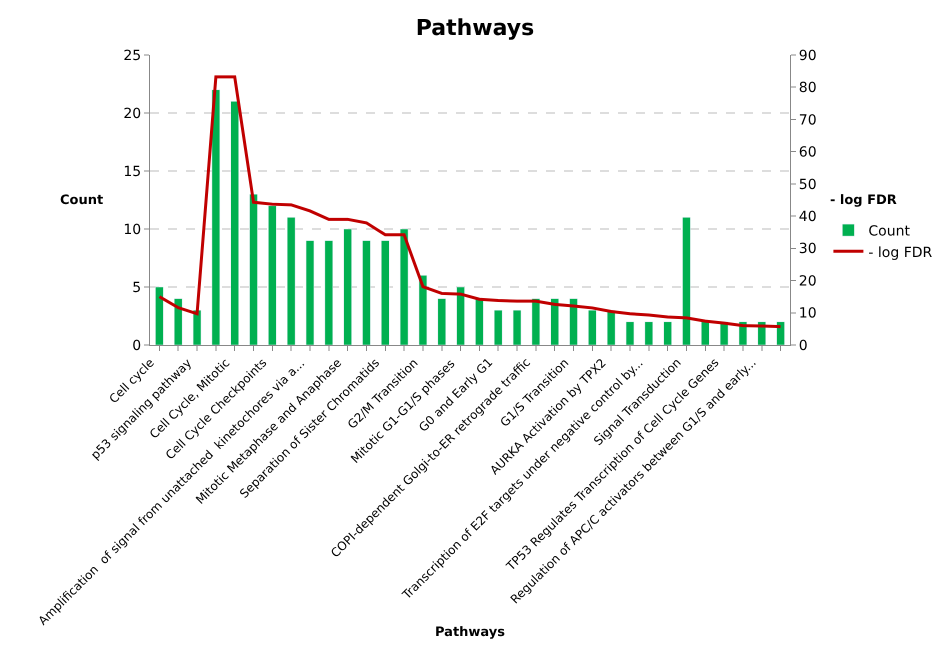 The height and width of the screenshot is (650, 950). I want to click on y-tick-label: 5, so click(137, 288).